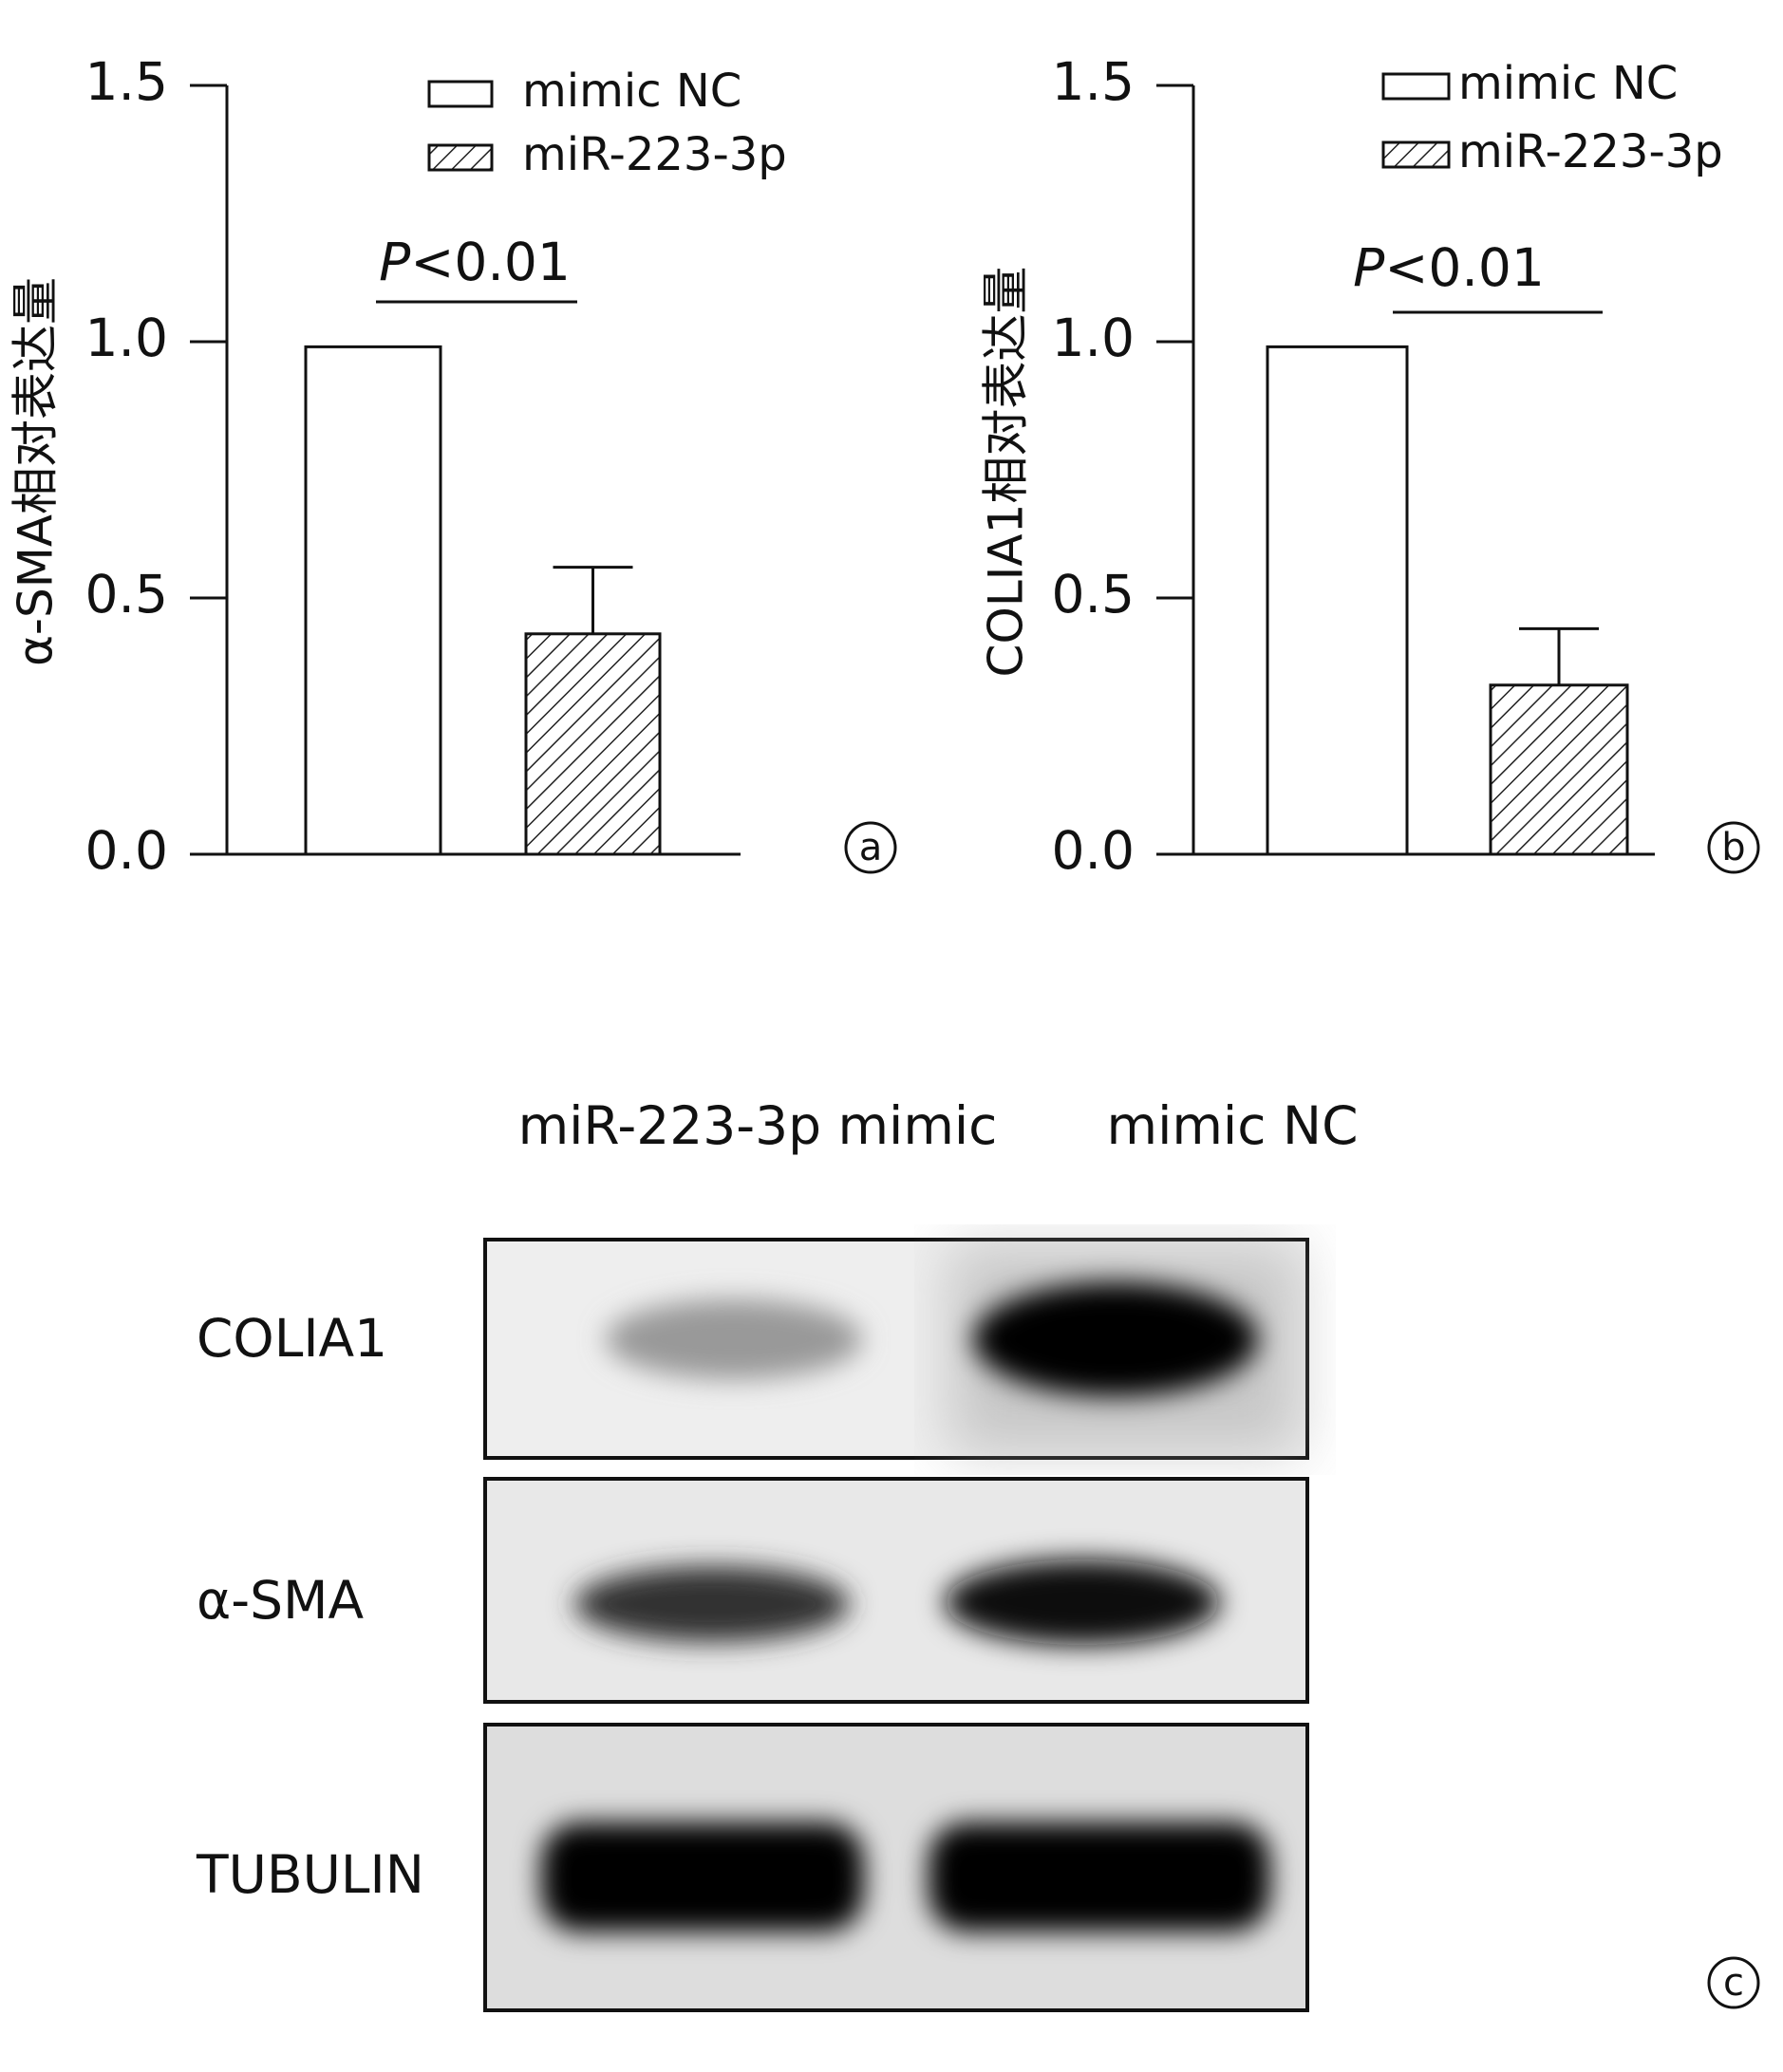  I want to click on panel-label: a, so click(871, 848).